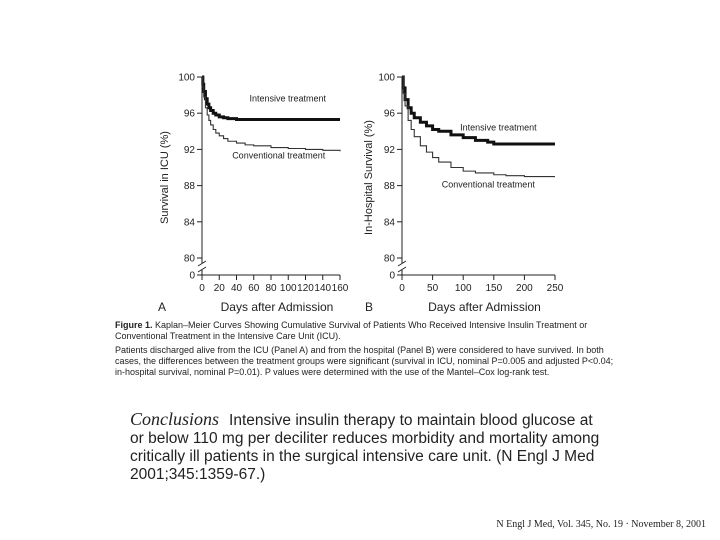 This screenshot has width=720, height=540. I want to click on y-axis-title: In-Hospital Survival (%), so click(369, 177).